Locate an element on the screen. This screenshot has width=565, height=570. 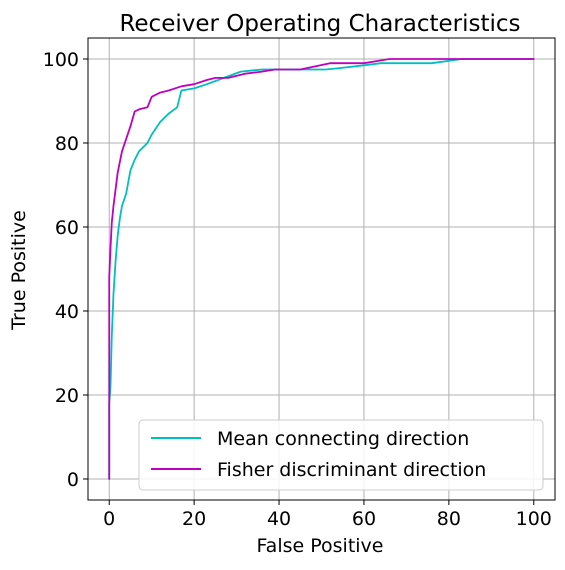
y-tick-label: 60 is located at coordinates (67, 228).